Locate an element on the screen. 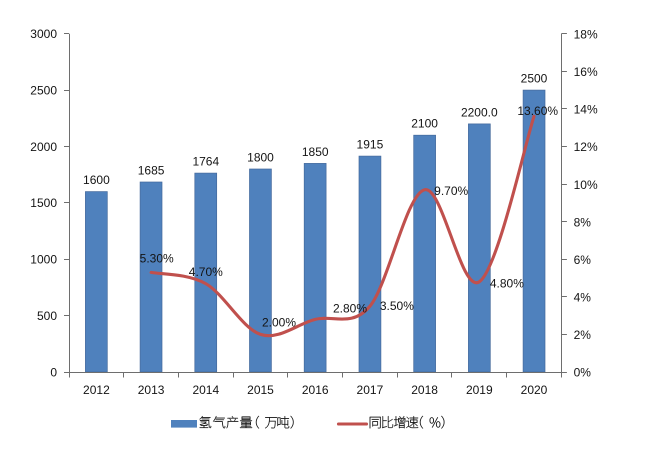 The height and width of the screenshot is (456, 647). svg-text: 2017 is located at coordinates (370, 390).